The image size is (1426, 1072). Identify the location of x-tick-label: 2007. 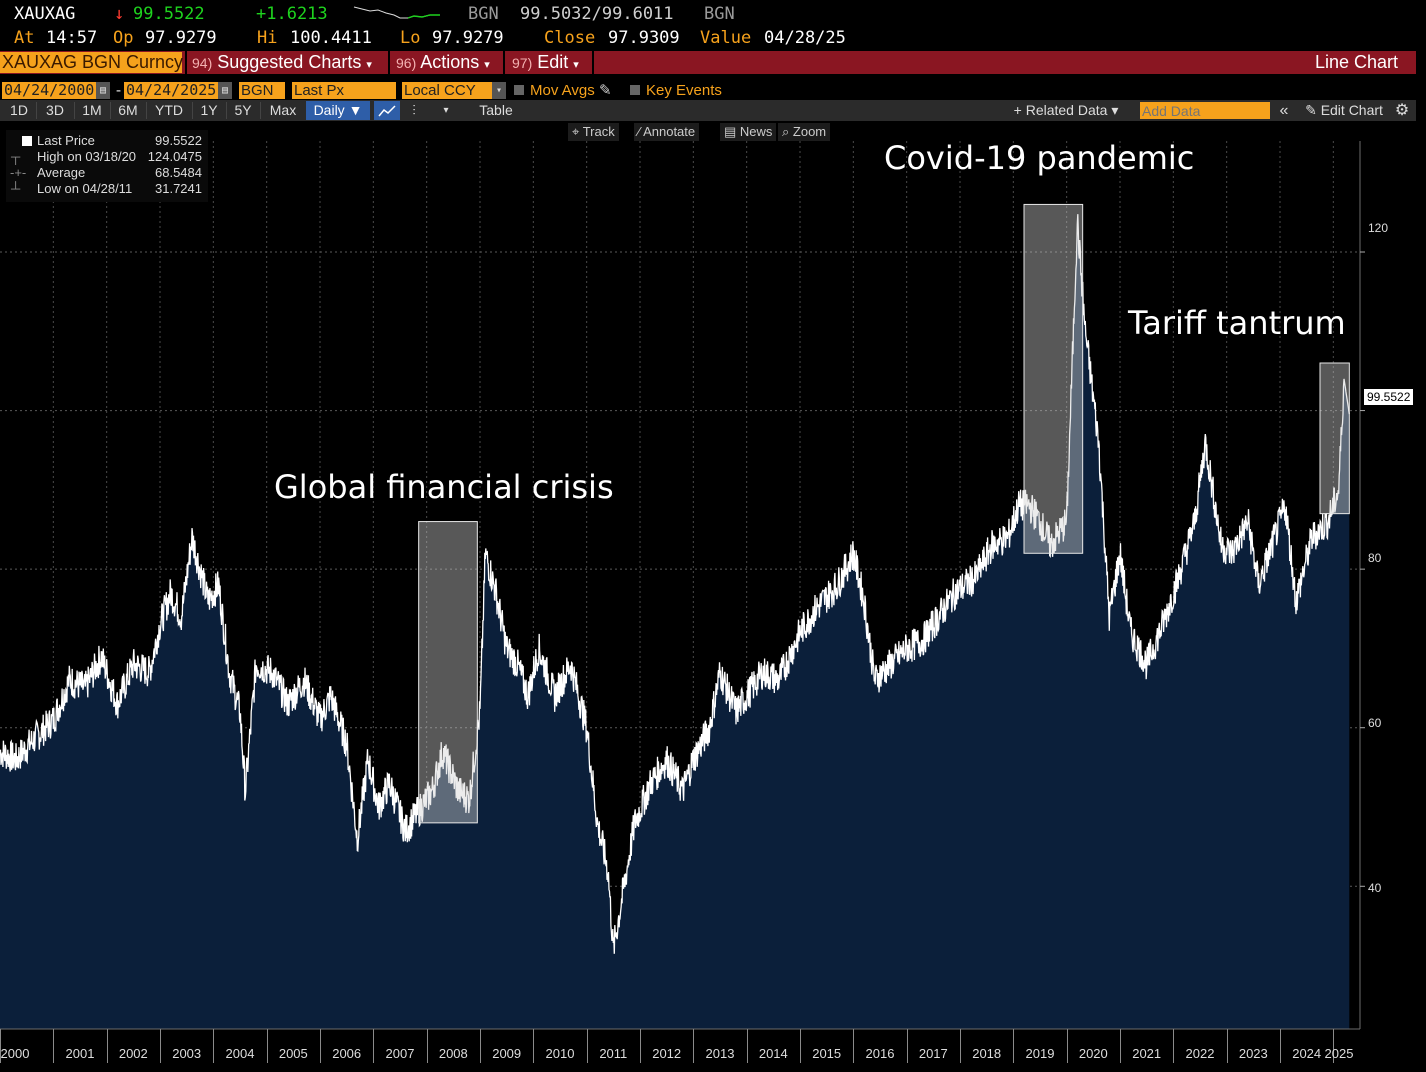
(400, 1053).